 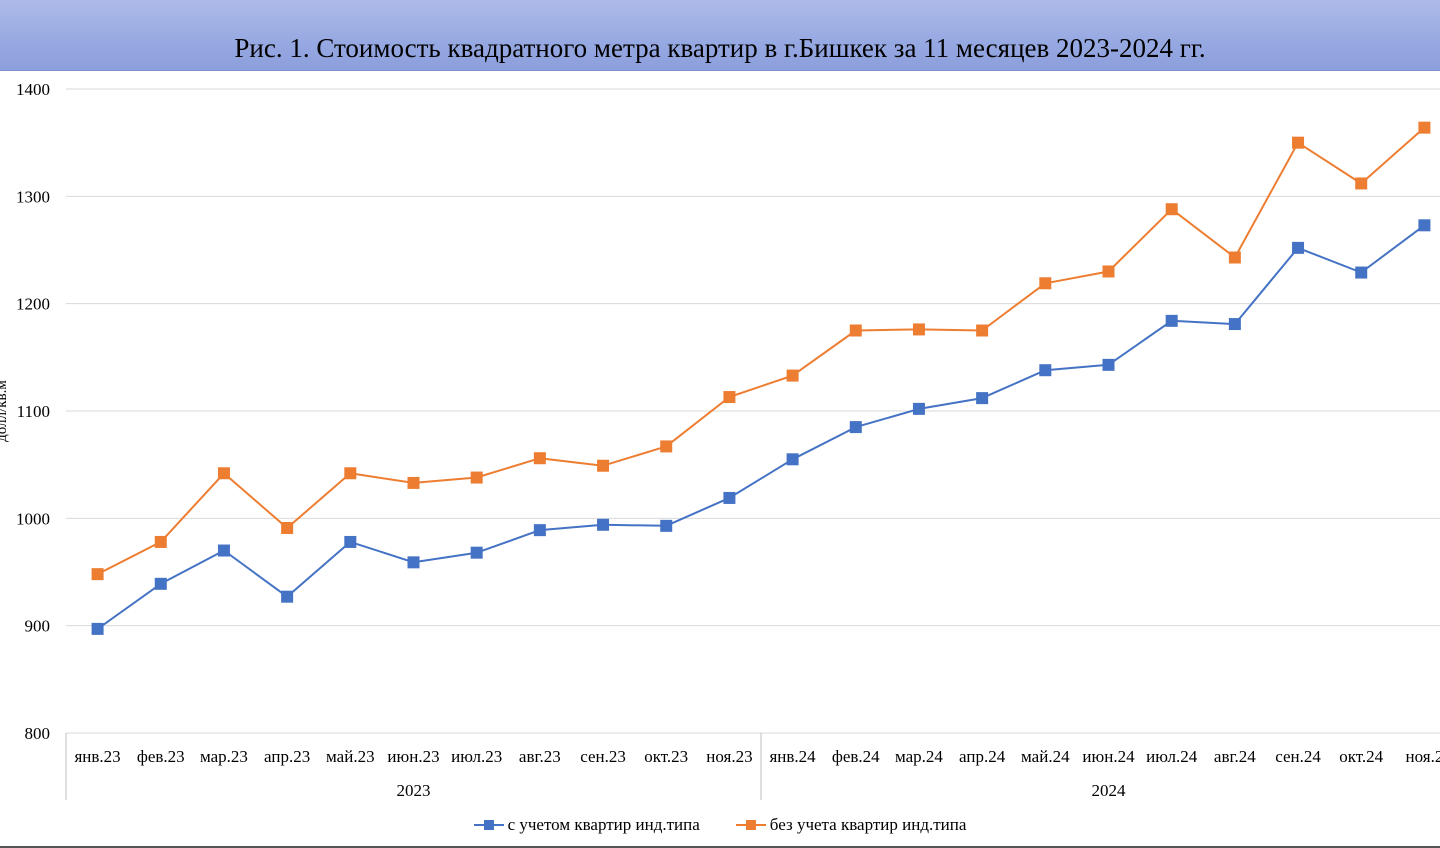 What do you see at coordinates (982, 756) in the screenshot?
I see `x-tick-label: апр.24` at bounding box center [982, 756].